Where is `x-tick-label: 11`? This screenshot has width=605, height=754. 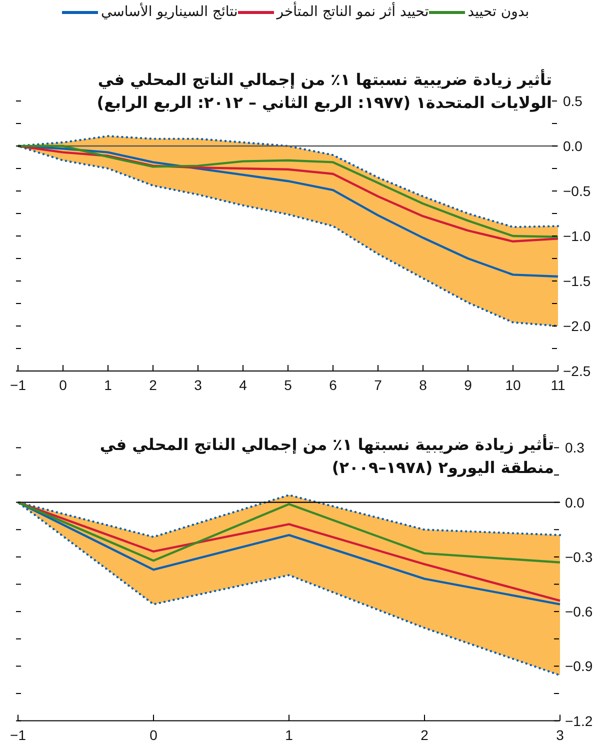 x-tick-label: 11 is located at coordinates (558, 385).